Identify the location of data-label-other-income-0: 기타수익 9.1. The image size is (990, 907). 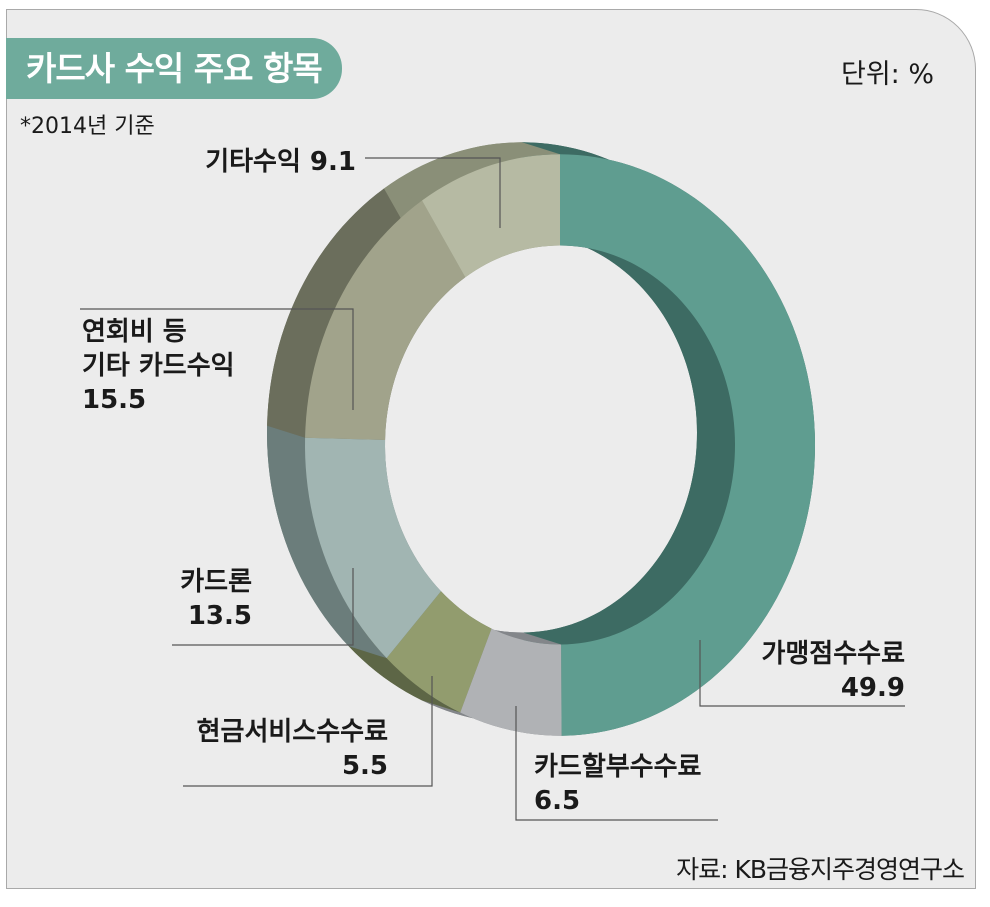
(280, 162).